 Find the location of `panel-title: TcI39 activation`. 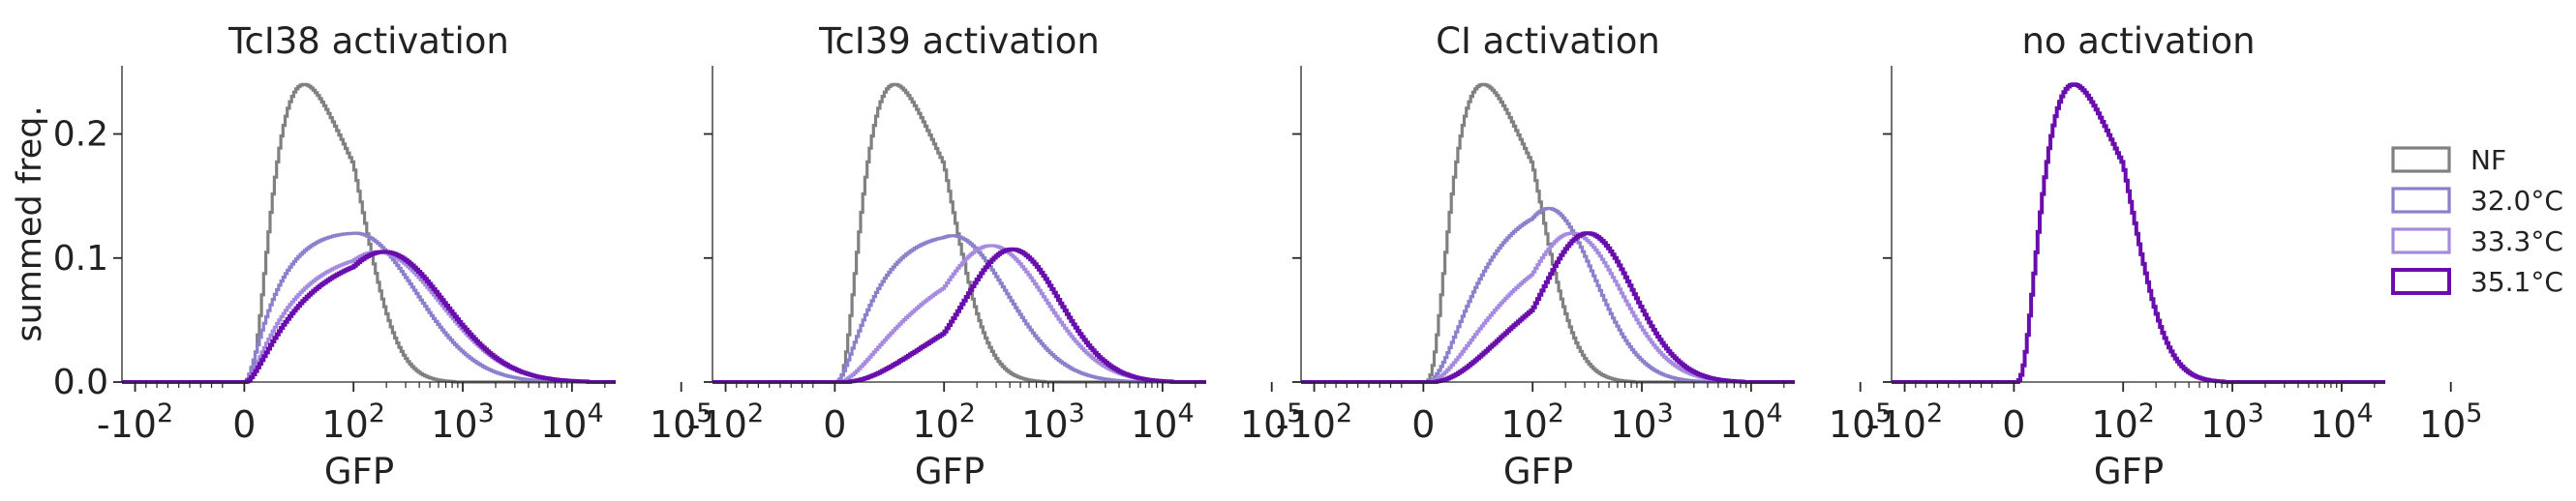

panel-title: TcI39 activation is located at coordinates (959, 41).